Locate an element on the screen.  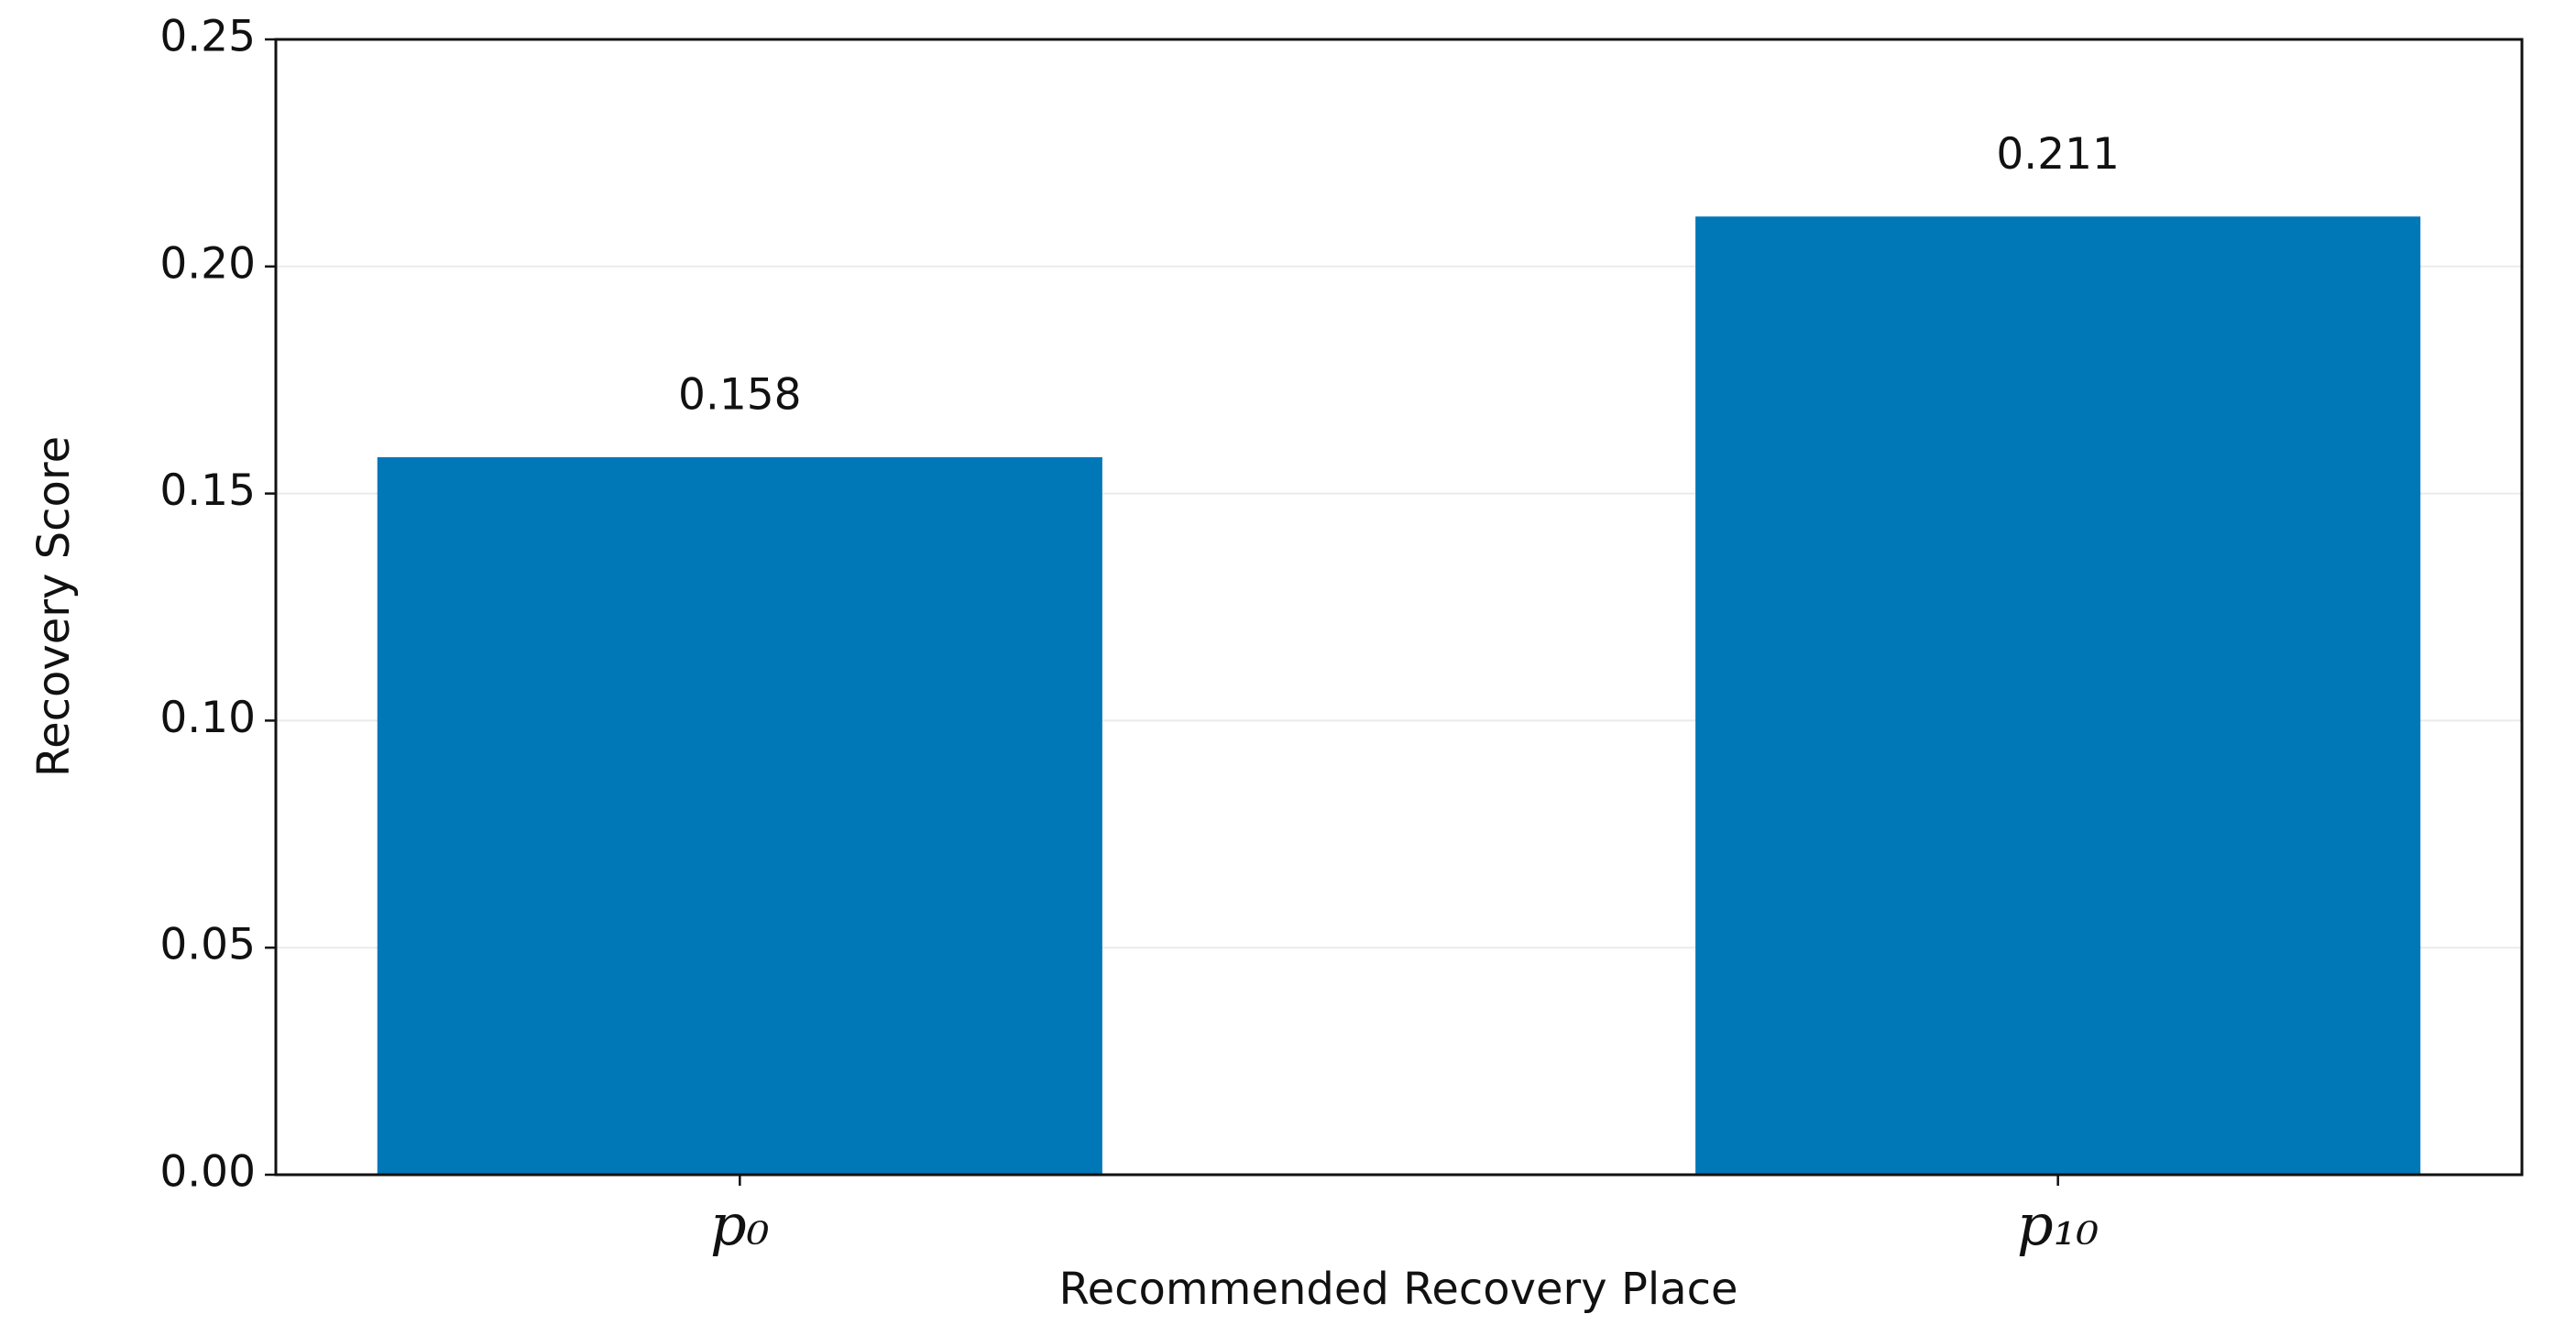
y-tick-label: 0.05 is located at coordinates (207, 945).